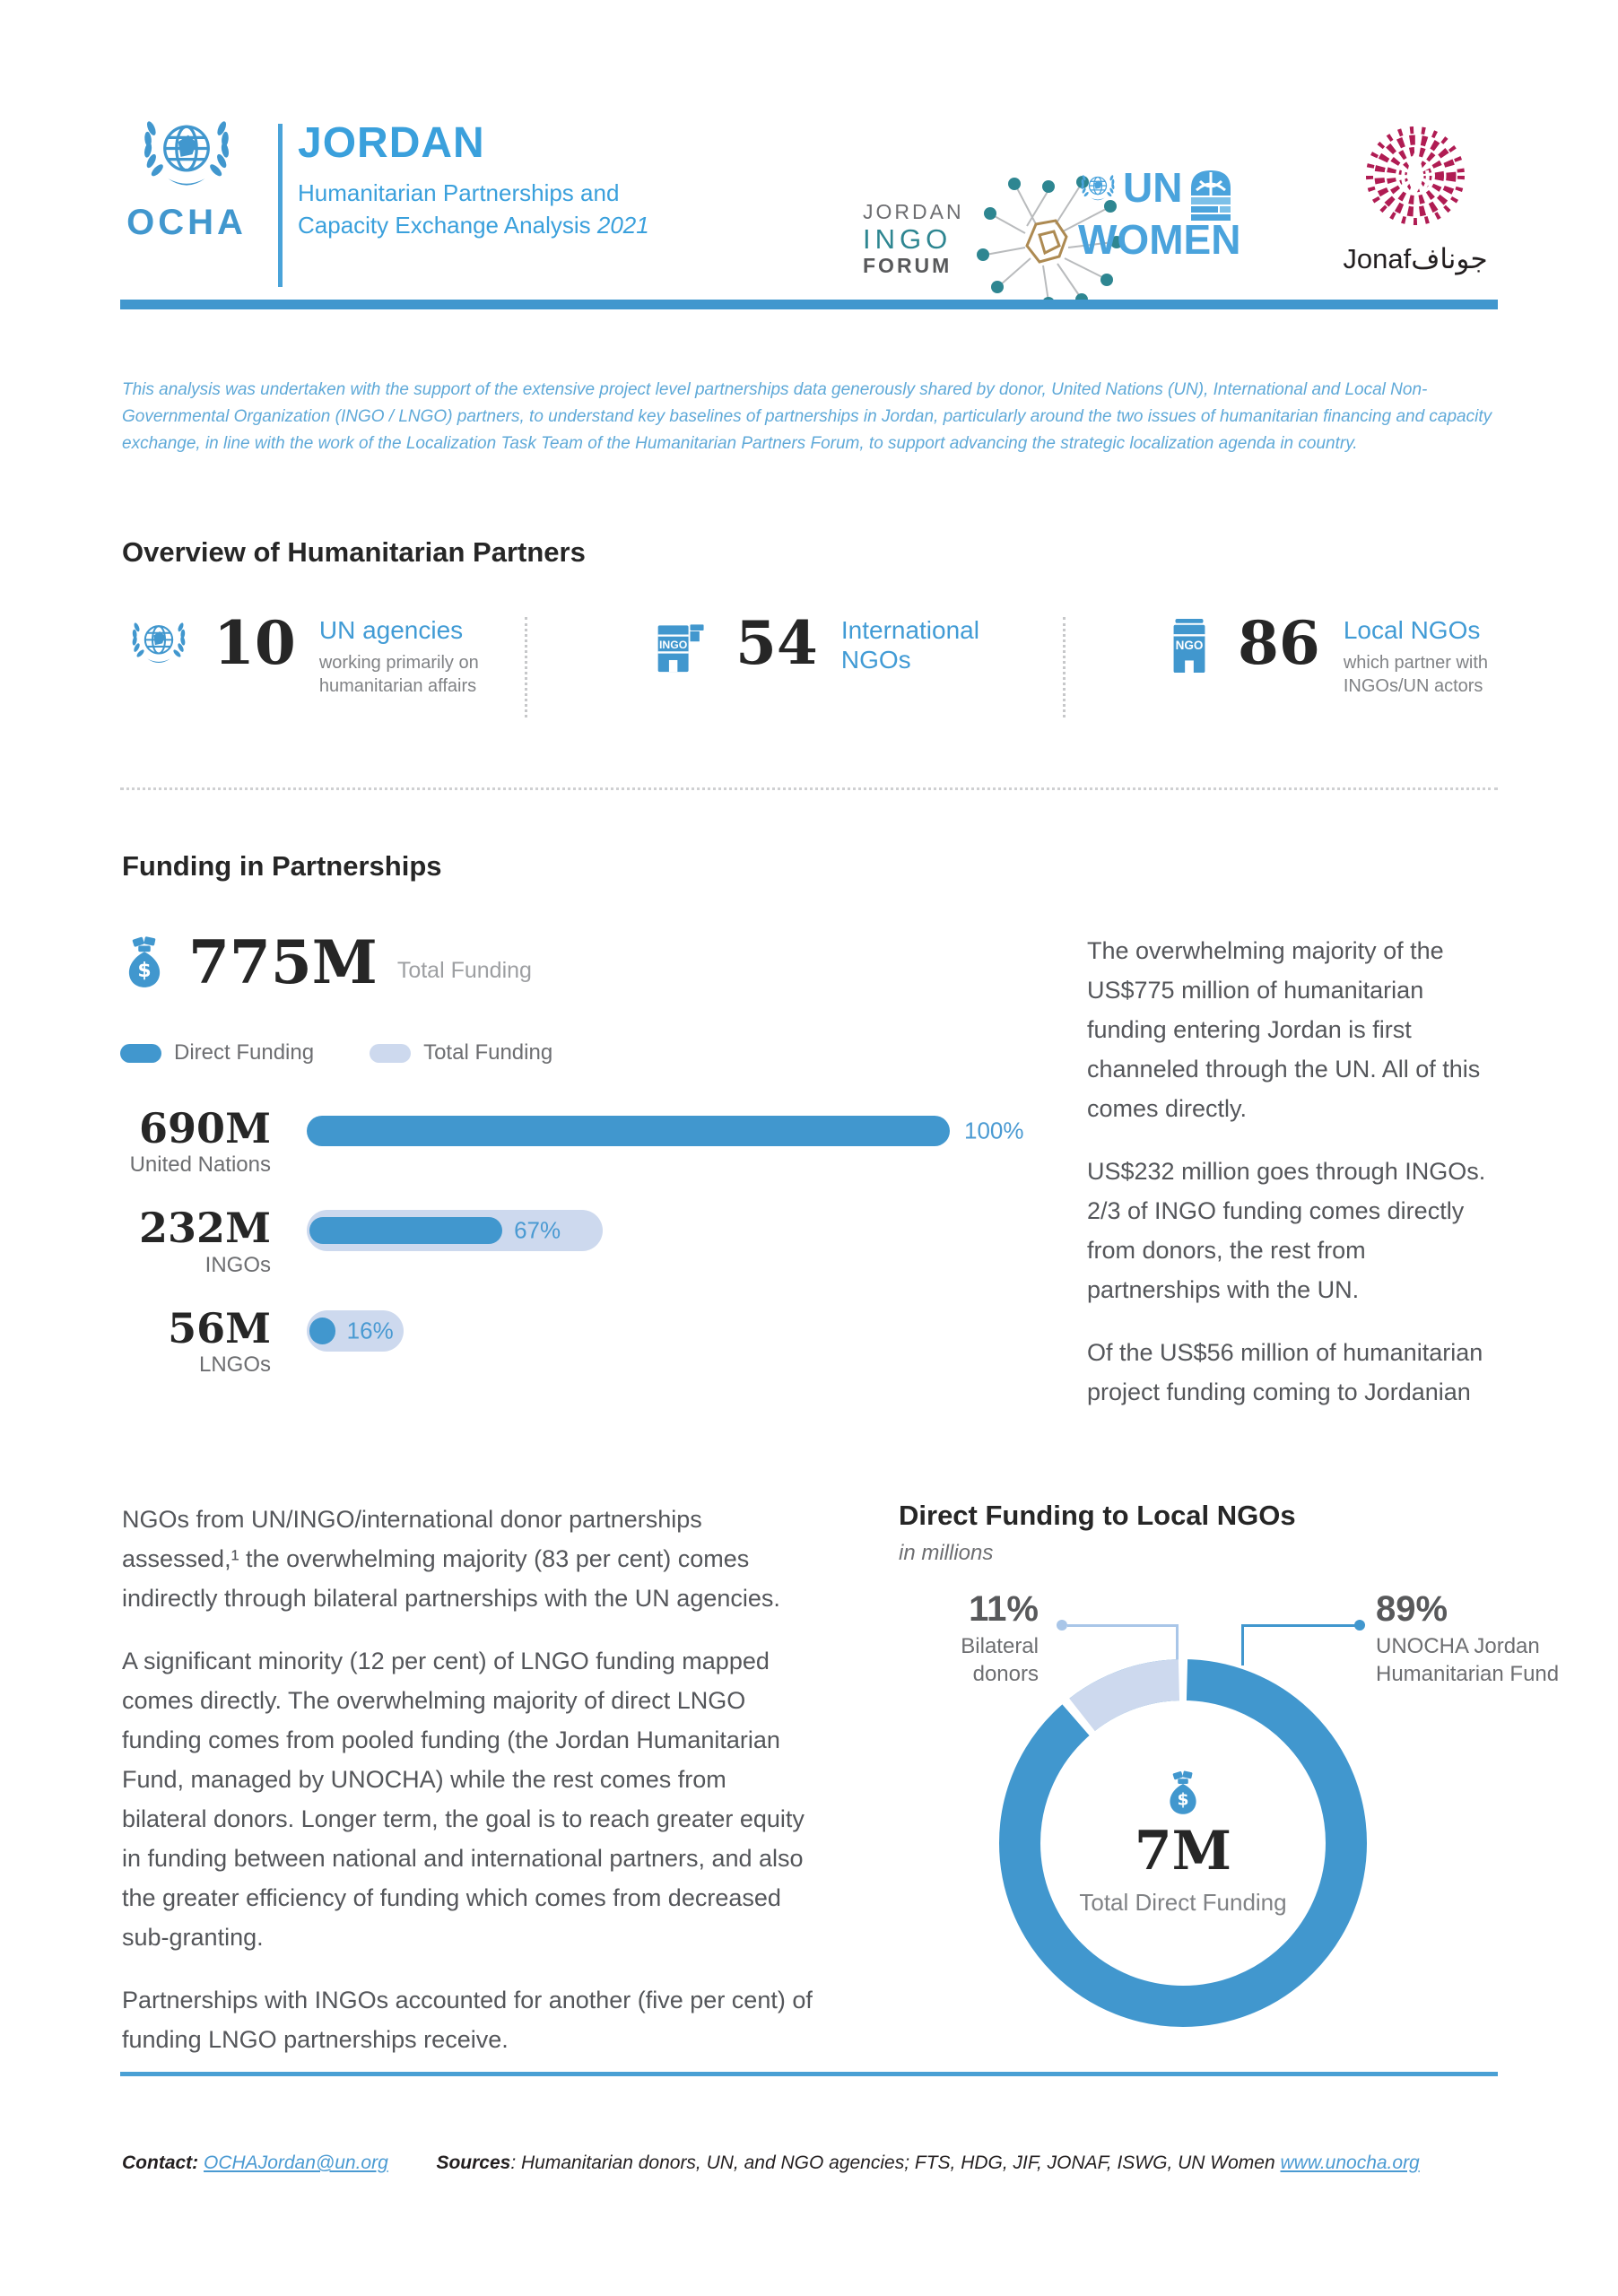 Image resolution: width=1618 pixels, height=2296 pixels. What do you see at coordinates (464, 970) in the screenshot?
I see `total-funding-label: Total Funding` at bounding box center [464, 970].